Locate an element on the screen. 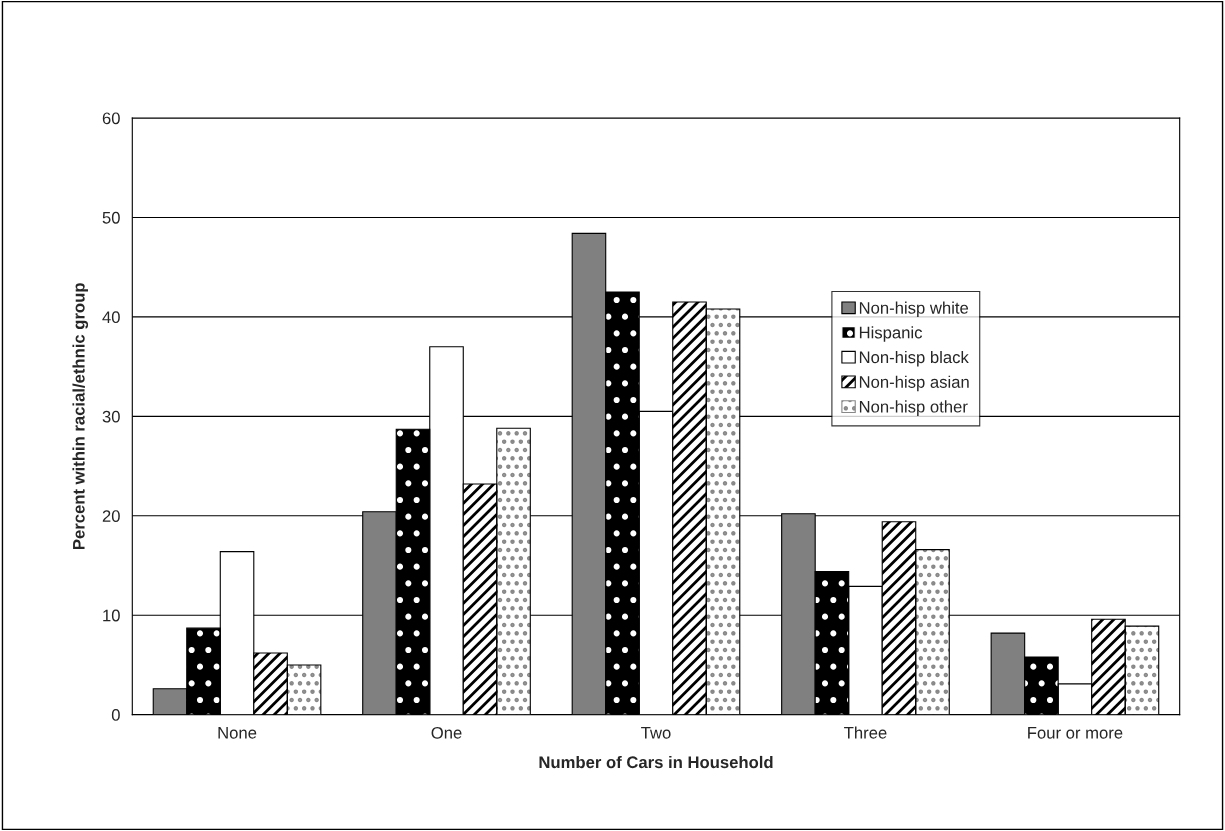 This screenshot has width=1225, height=831. x-tick-label: Four or more is located at coordinates (1075, 733).